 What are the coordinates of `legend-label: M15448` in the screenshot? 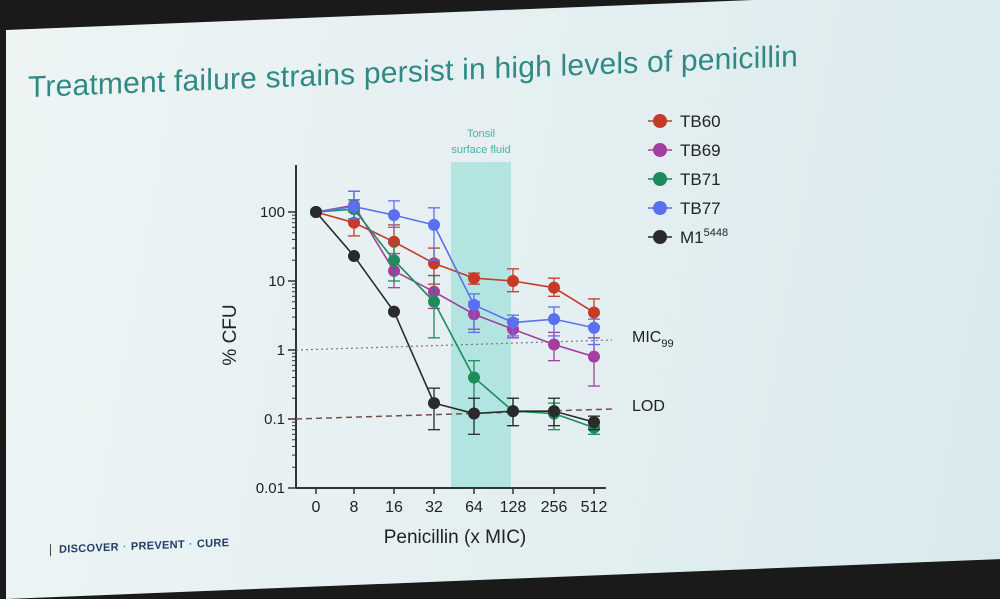 It's located at (704, 237).